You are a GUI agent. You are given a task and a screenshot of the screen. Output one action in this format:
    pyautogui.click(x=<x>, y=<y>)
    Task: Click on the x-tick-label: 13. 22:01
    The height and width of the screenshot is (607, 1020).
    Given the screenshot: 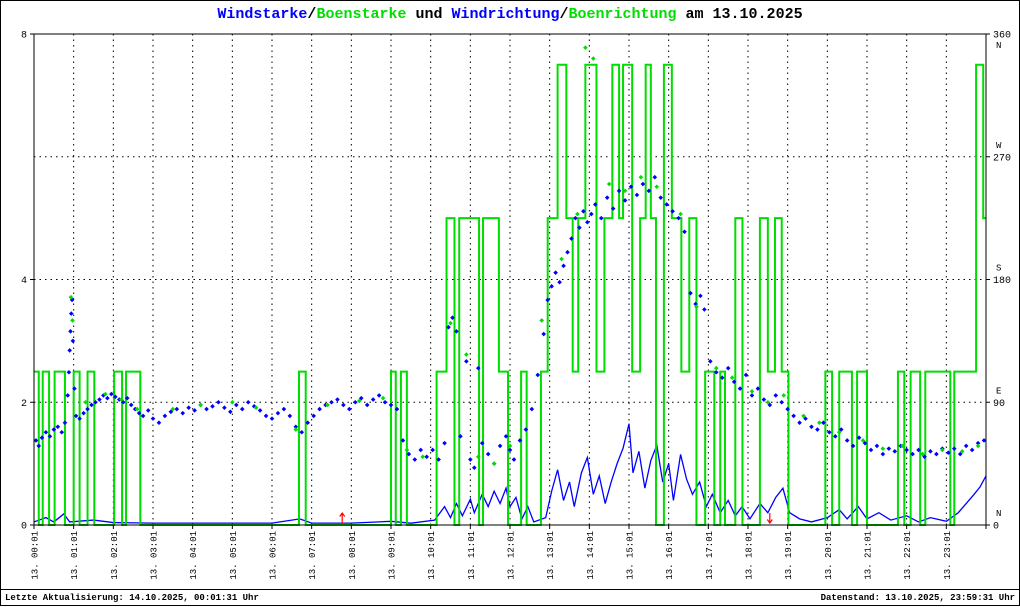 What is the action you would take?
    pyautogui.click(x=908, y=555)
    